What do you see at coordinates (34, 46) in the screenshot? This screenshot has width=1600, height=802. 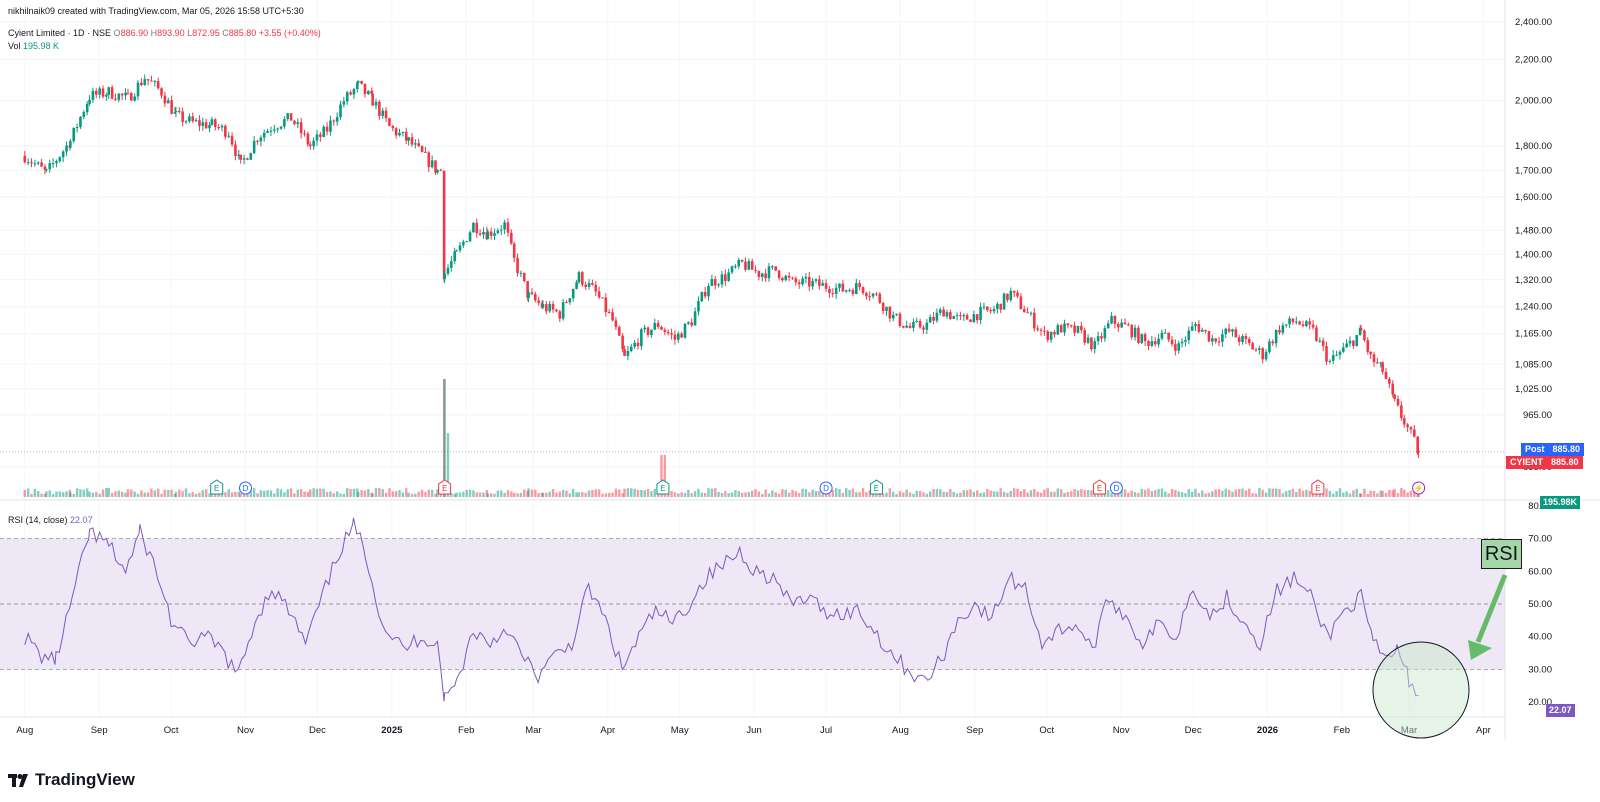 I see `volume-legend: Vol 195.98 K` at bounding box center [34, 46].